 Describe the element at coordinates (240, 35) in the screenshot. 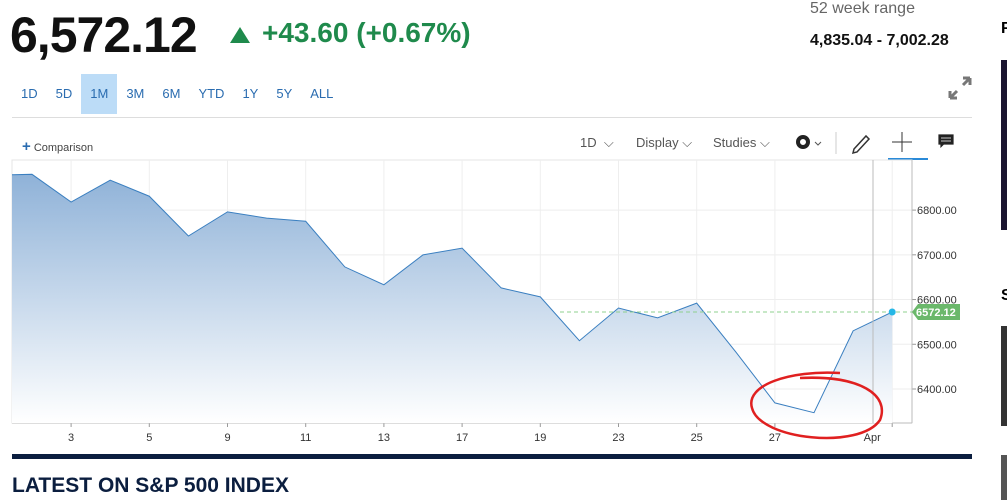

I see `up-arrow` at that location.